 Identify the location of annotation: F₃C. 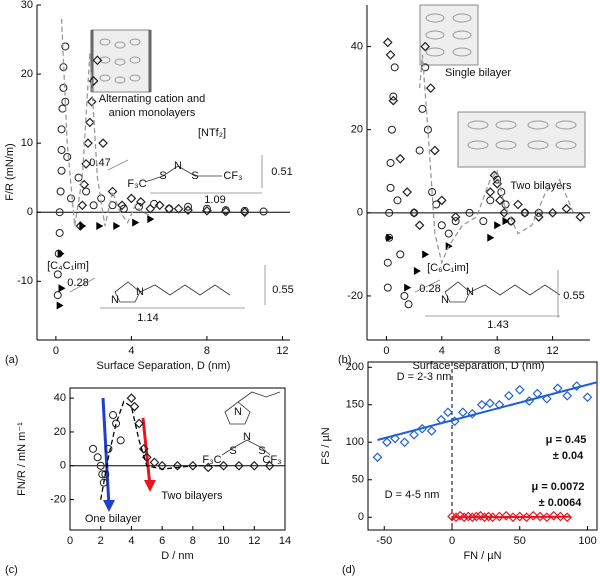
(211, 460).